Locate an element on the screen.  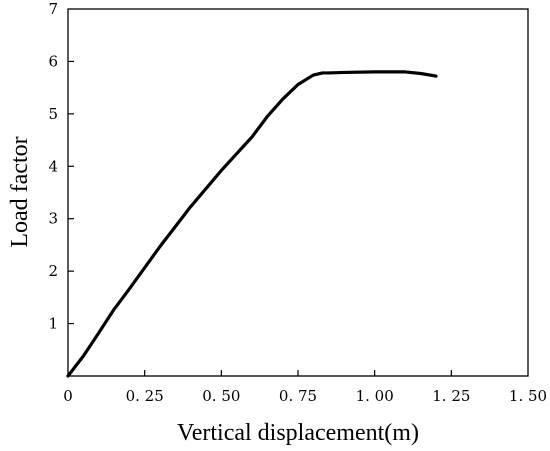
x-tick-label: 0. 25 is located at coordinates (145, 396).